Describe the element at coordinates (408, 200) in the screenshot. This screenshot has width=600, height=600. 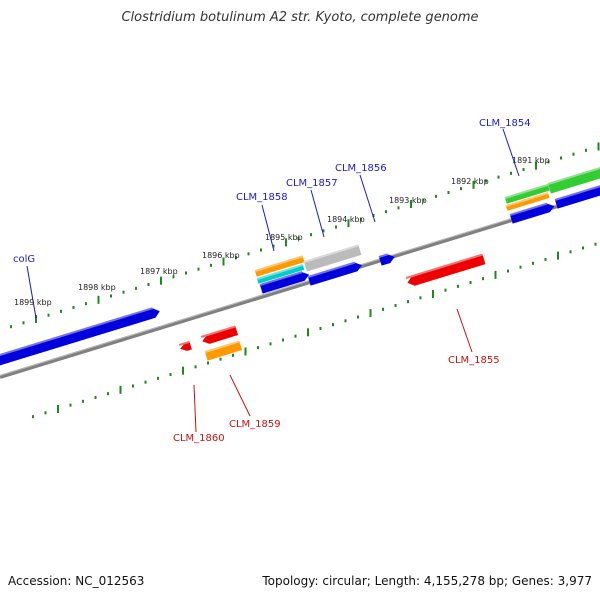
I see `scale-label: 1893 kbp` at that location.